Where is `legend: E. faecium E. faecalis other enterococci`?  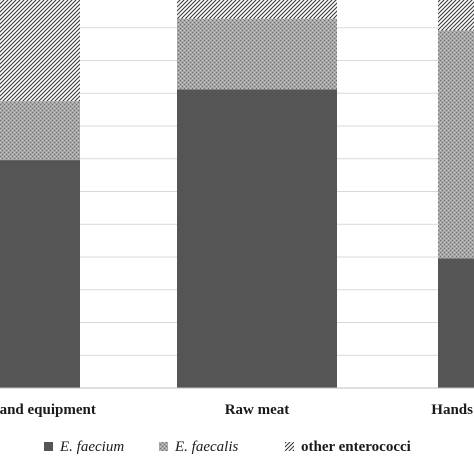 legend: E. faecium E. faecalis other enterococci is located at coordinates (227, 447).